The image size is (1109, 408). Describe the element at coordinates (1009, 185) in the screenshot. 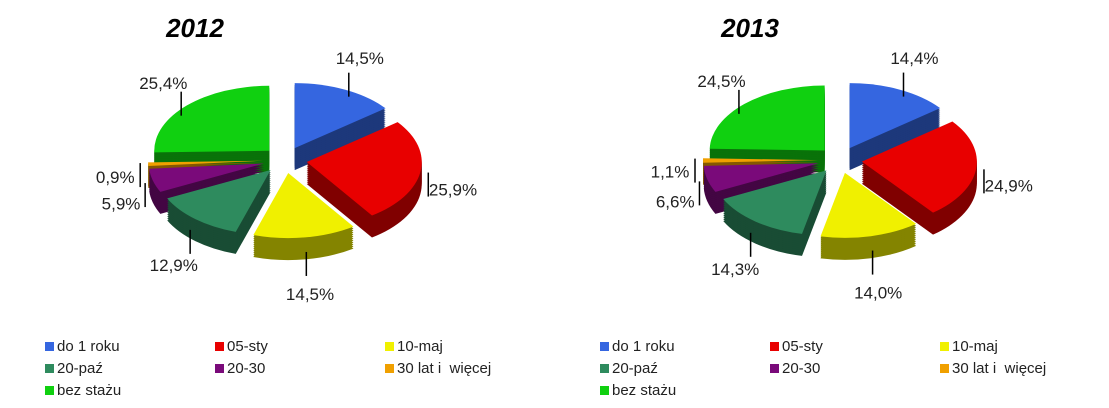

I see `data-label: 24,9%` at that location.